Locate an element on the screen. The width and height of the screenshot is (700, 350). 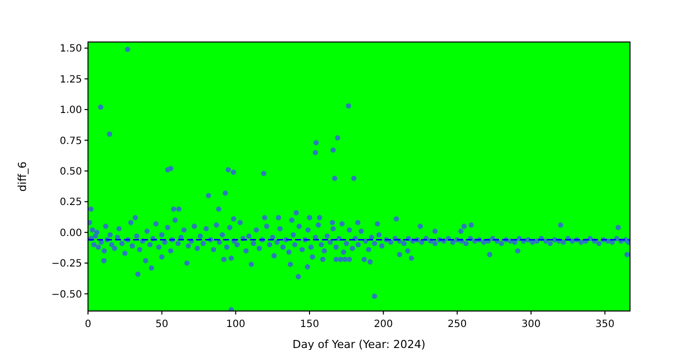
y-tick-label: 1.25 is located at coordinates (71, 80).